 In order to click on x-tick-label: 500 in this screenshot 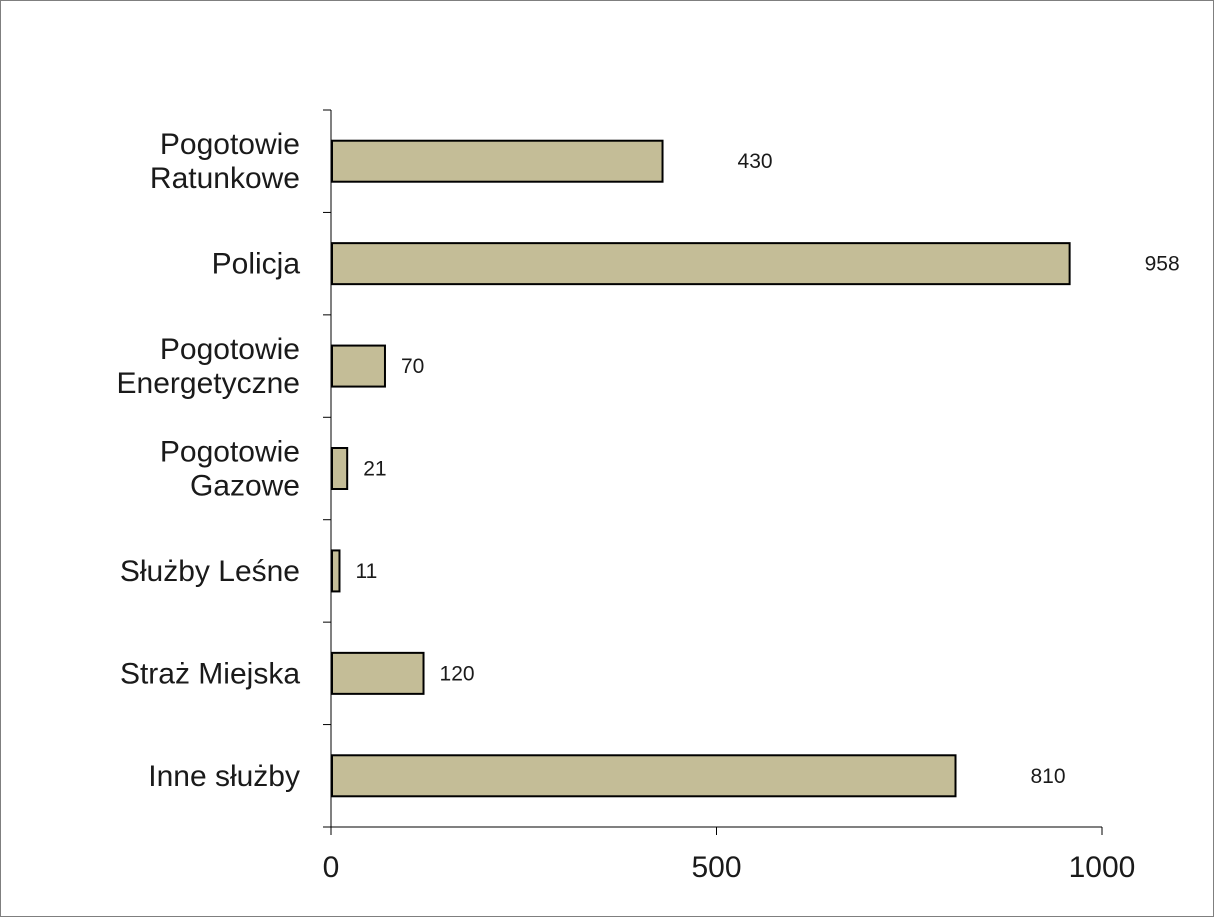, I will do `click(716, 867)`.